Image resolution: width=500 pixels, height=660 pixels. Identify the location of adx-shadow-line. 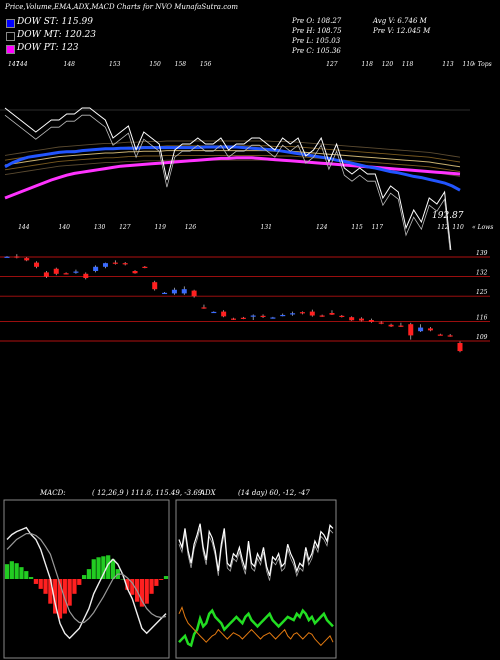
(256, 554).